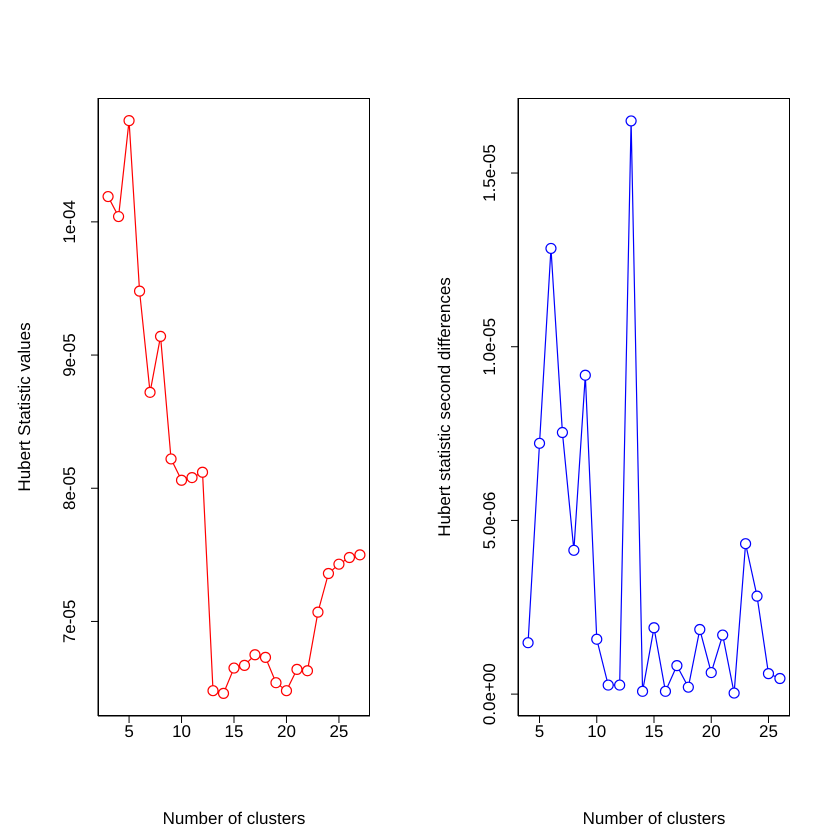 This screenshot has width=840, height=840. I want to click on y-tick-label: 5.0e-06, so click(489, 521).